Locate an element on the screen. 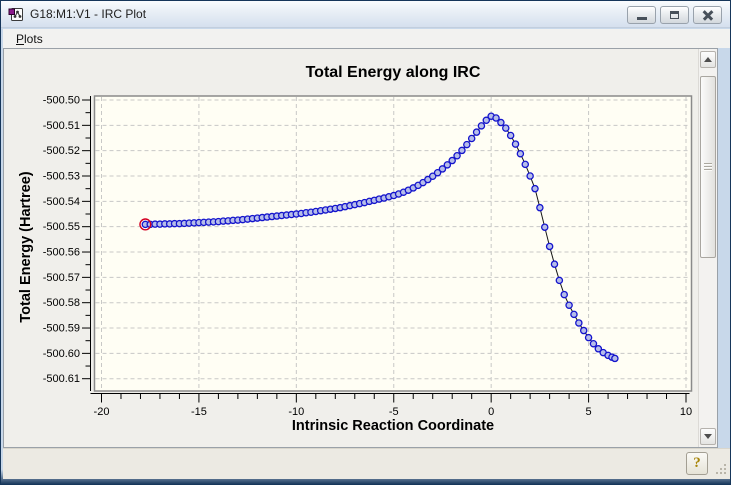 The image size is (731, 485). svg-text: -500.55 is located at coordinates (61, 227).